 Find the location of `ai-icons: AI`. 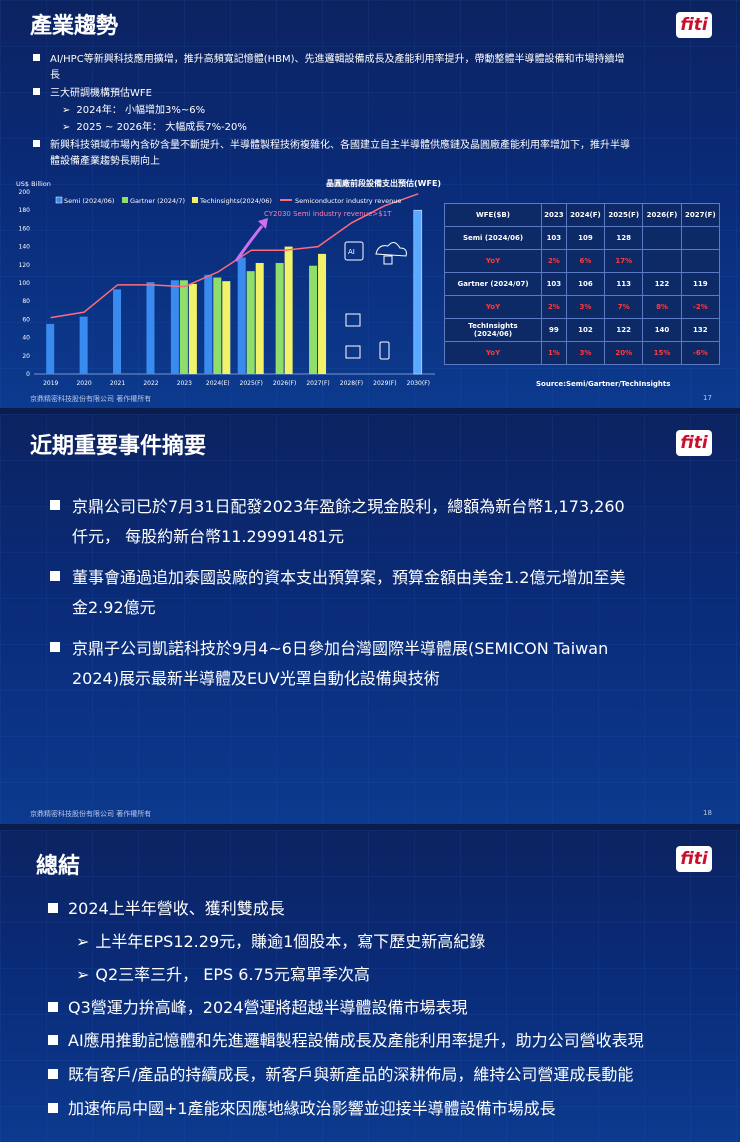

ai-icons: AI is located at coordinates (375, 300).